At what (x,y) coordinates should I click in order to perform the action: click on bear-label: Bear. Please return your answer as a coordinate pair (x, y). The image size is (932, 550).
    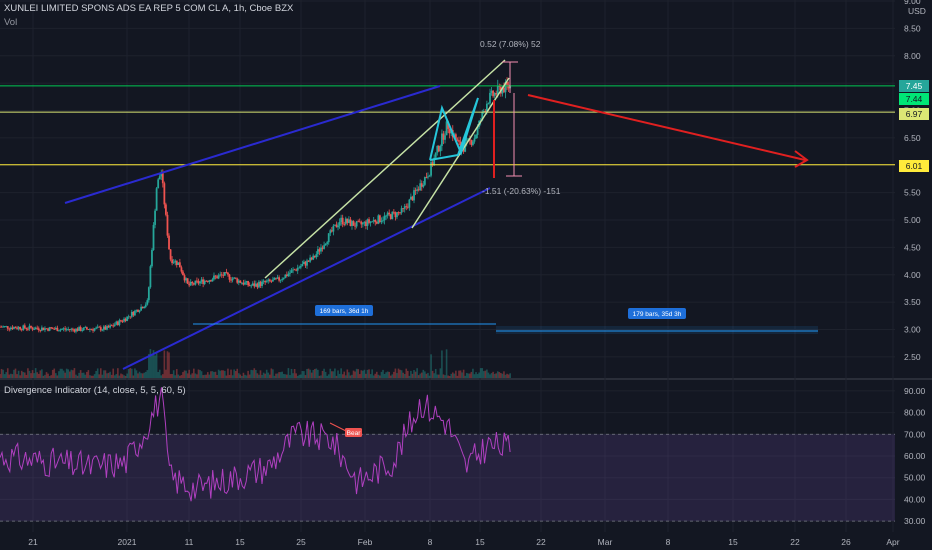
    Looking at the image, I should click on (354, 433).